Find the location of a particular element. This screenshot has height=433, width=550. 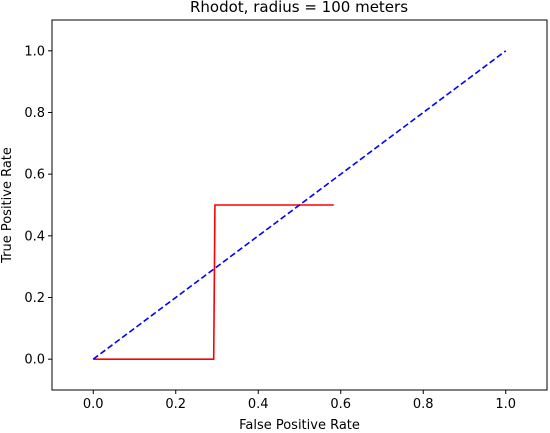

x-tick-label: 0.6 is located at coordinates (340, 404).